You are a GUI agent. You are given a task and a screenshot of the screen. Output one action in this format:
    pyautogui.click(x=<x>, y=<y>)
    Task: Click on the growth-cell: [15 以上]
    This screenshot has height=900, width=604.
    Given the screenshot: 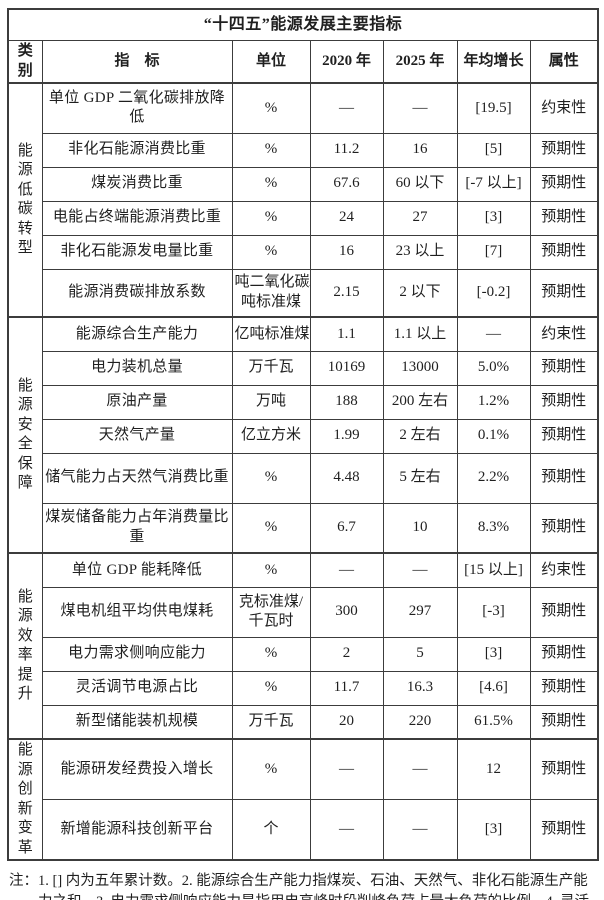 What is the action you would take?
    pyautogui.click(x=493, y=570)
    